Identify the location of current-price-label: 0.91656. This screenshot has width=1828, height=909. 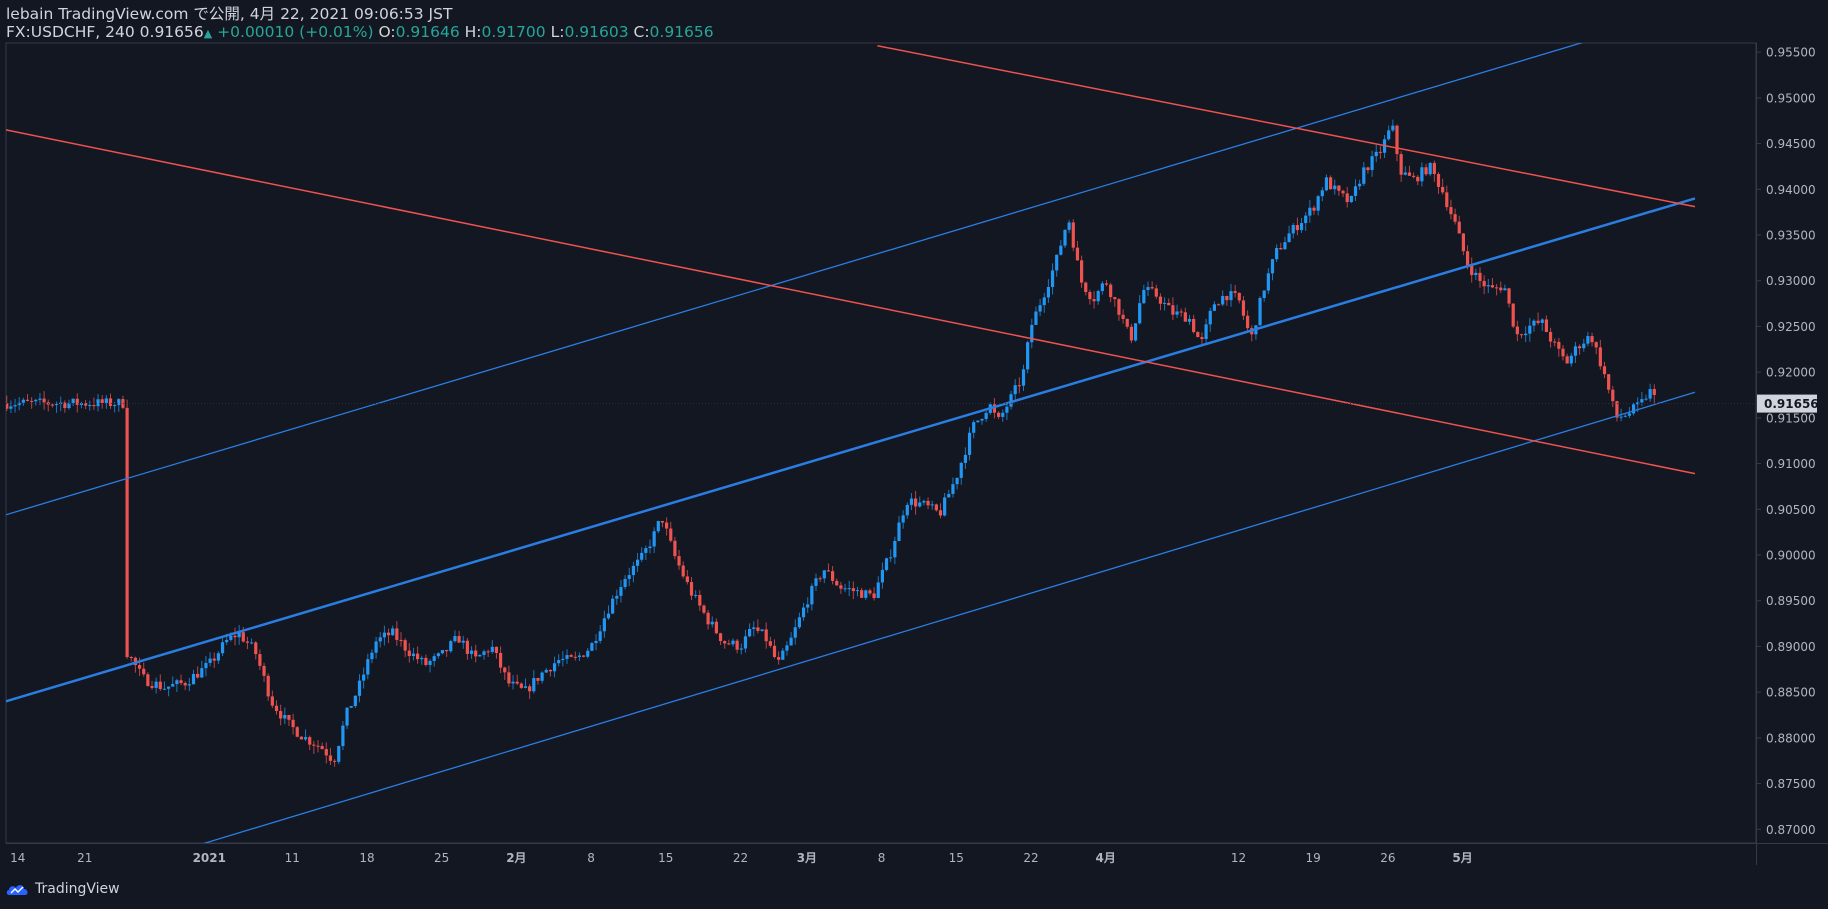
(1791, 404).